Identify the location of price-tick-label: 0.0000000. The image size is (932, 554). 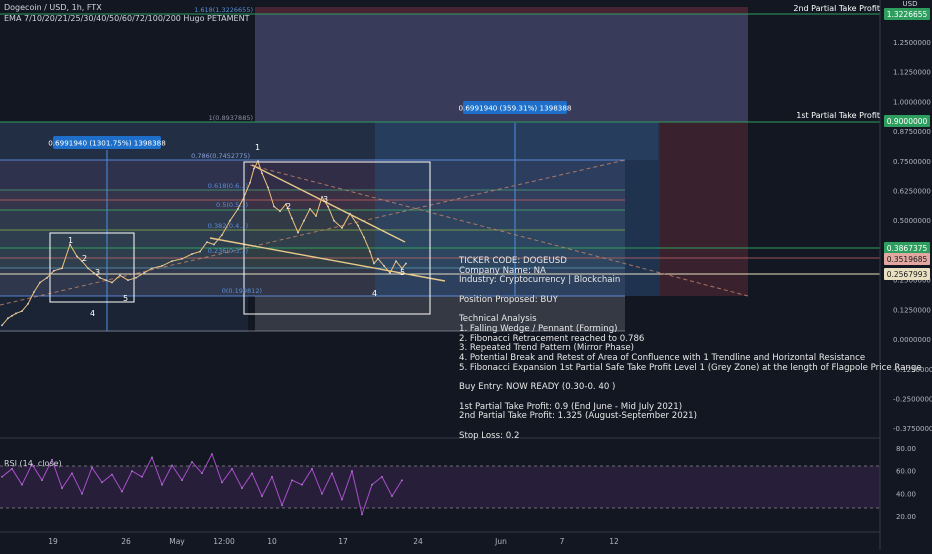
(912, 340).